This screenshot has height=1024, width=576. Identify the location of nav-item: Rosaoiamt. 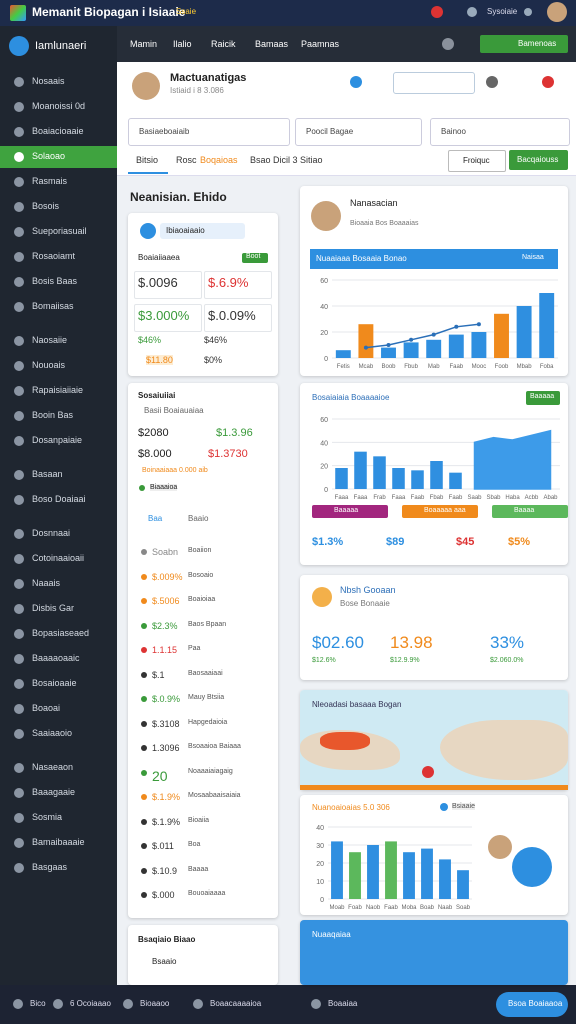
(58, 257).